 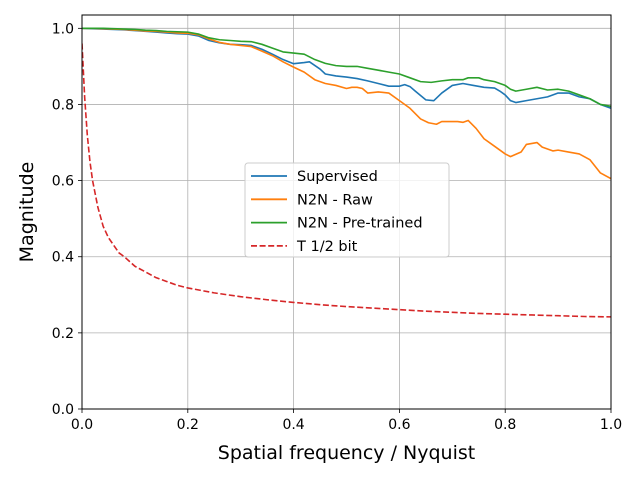 I want to click on y-tick-label: 0.8, so click(x=63, y=105).